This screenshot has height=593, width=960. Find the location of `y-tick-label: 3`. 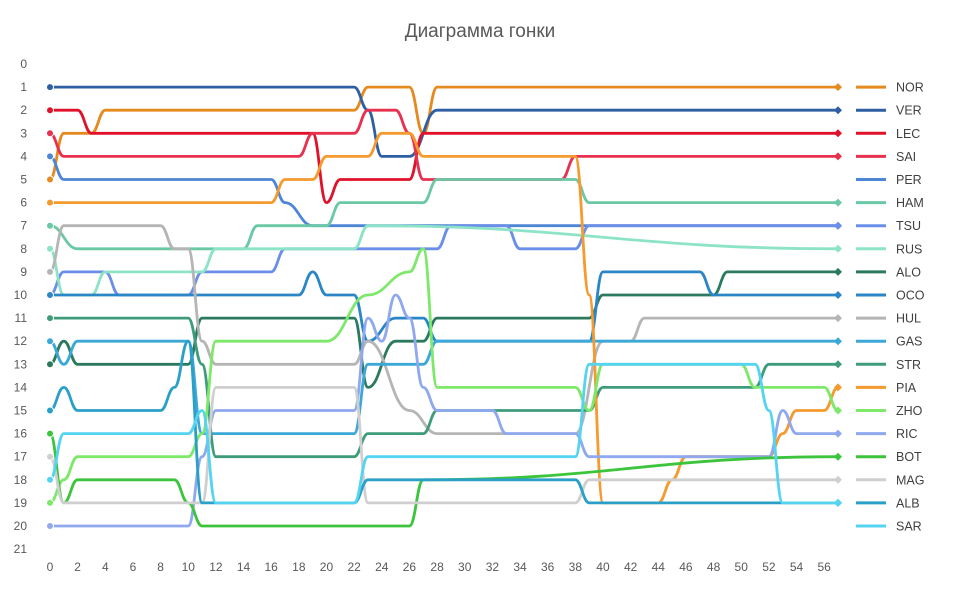

y-tick-label: 3 is located at coordinates (23, 133).